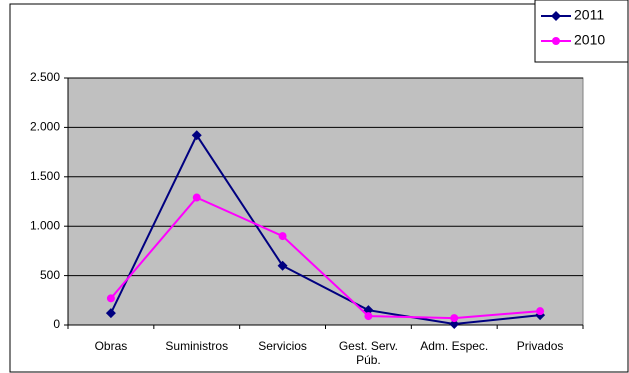 The width and height of the screenshot is (629, 373). I want to click on y-tick-label: 2.000, so click(45, 127).